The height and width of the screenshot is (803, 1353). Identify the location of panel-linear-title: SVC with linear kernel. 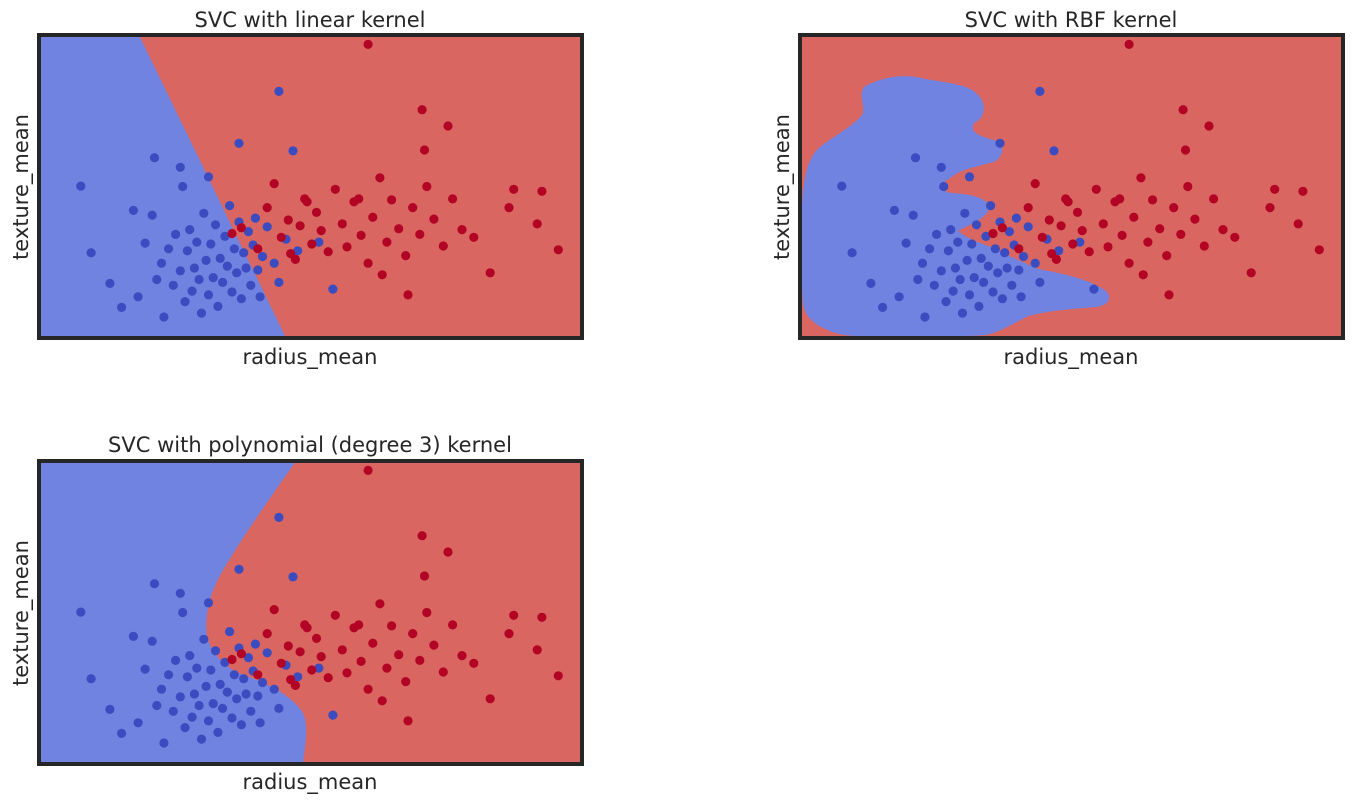
(310, 20).